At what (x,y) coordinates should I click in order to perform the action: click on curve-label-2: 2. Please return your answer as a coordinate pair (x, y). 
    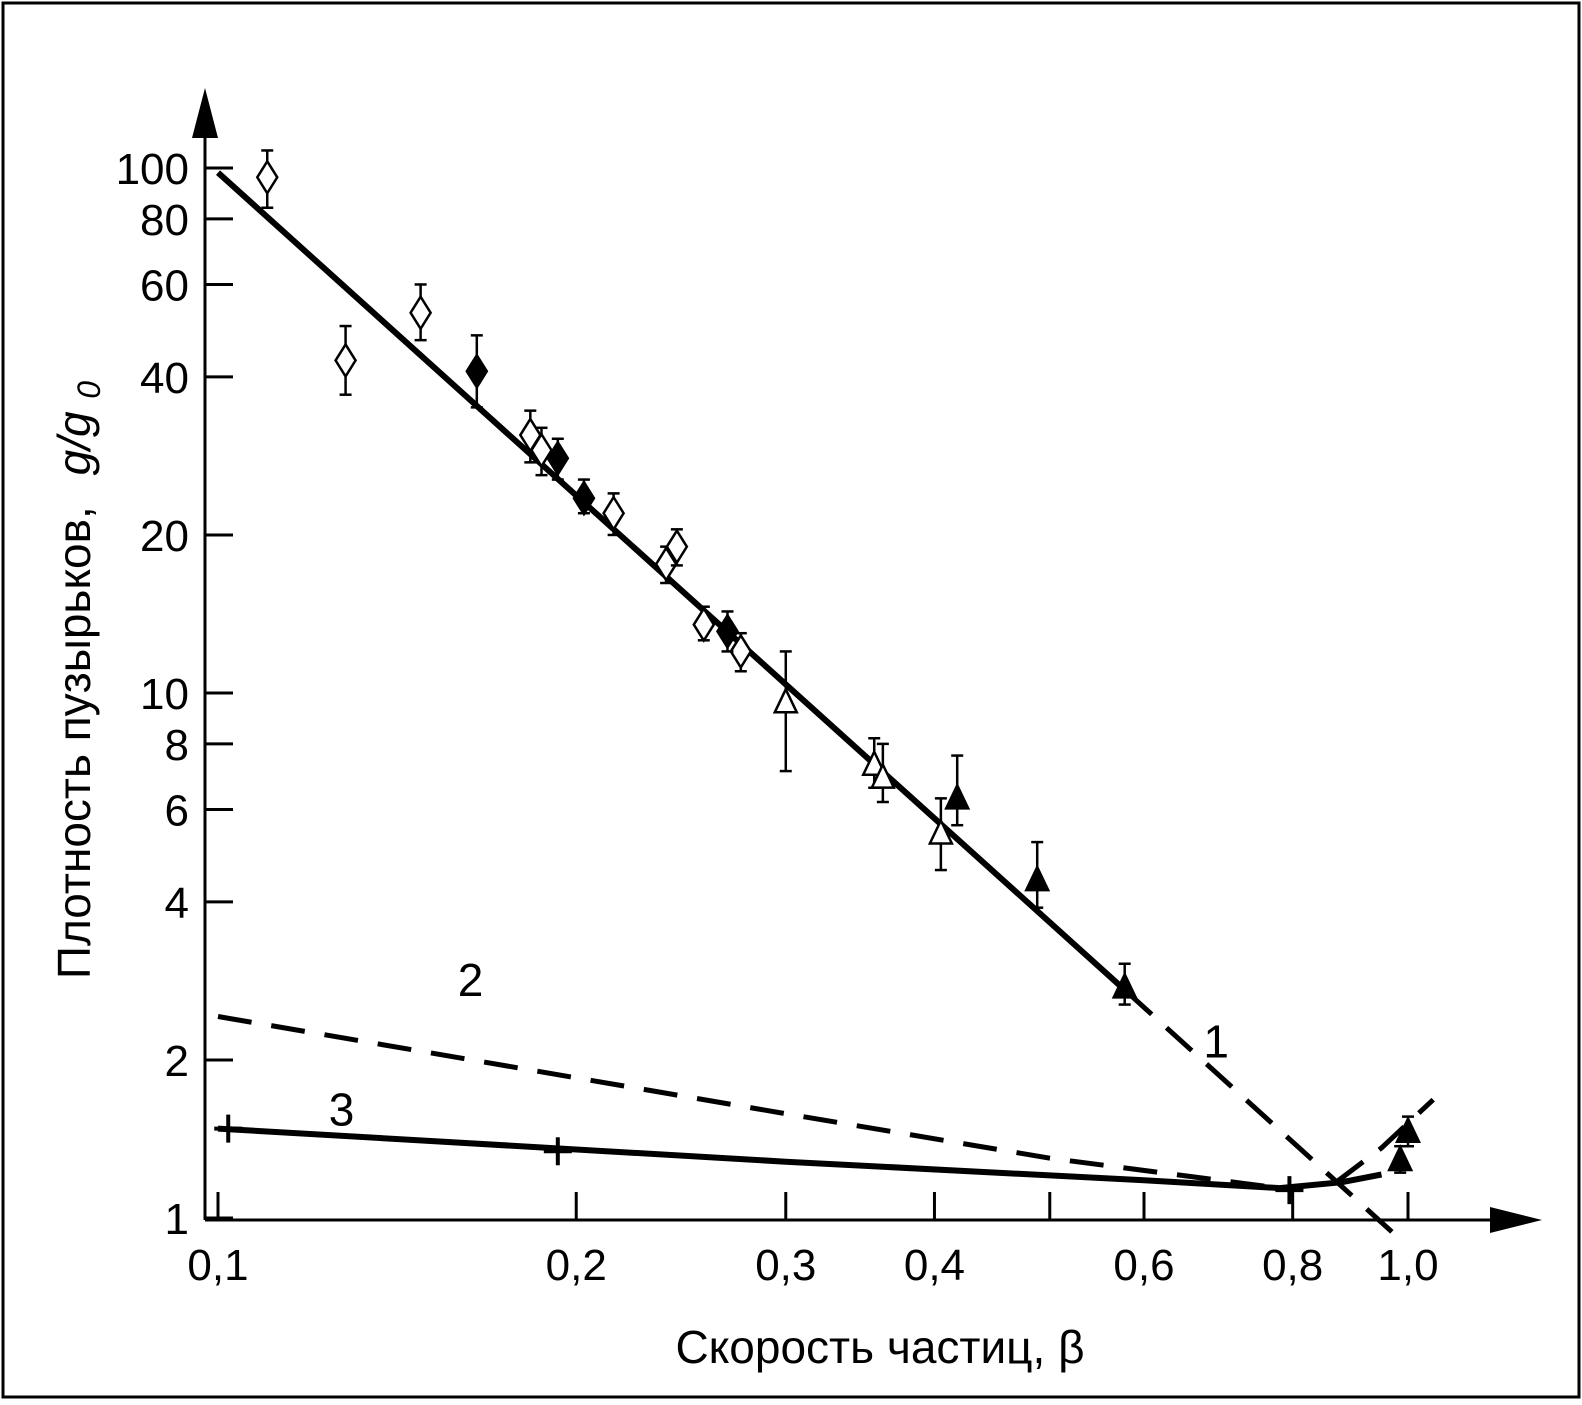
    Looking at the image, I should click on (471, 980).